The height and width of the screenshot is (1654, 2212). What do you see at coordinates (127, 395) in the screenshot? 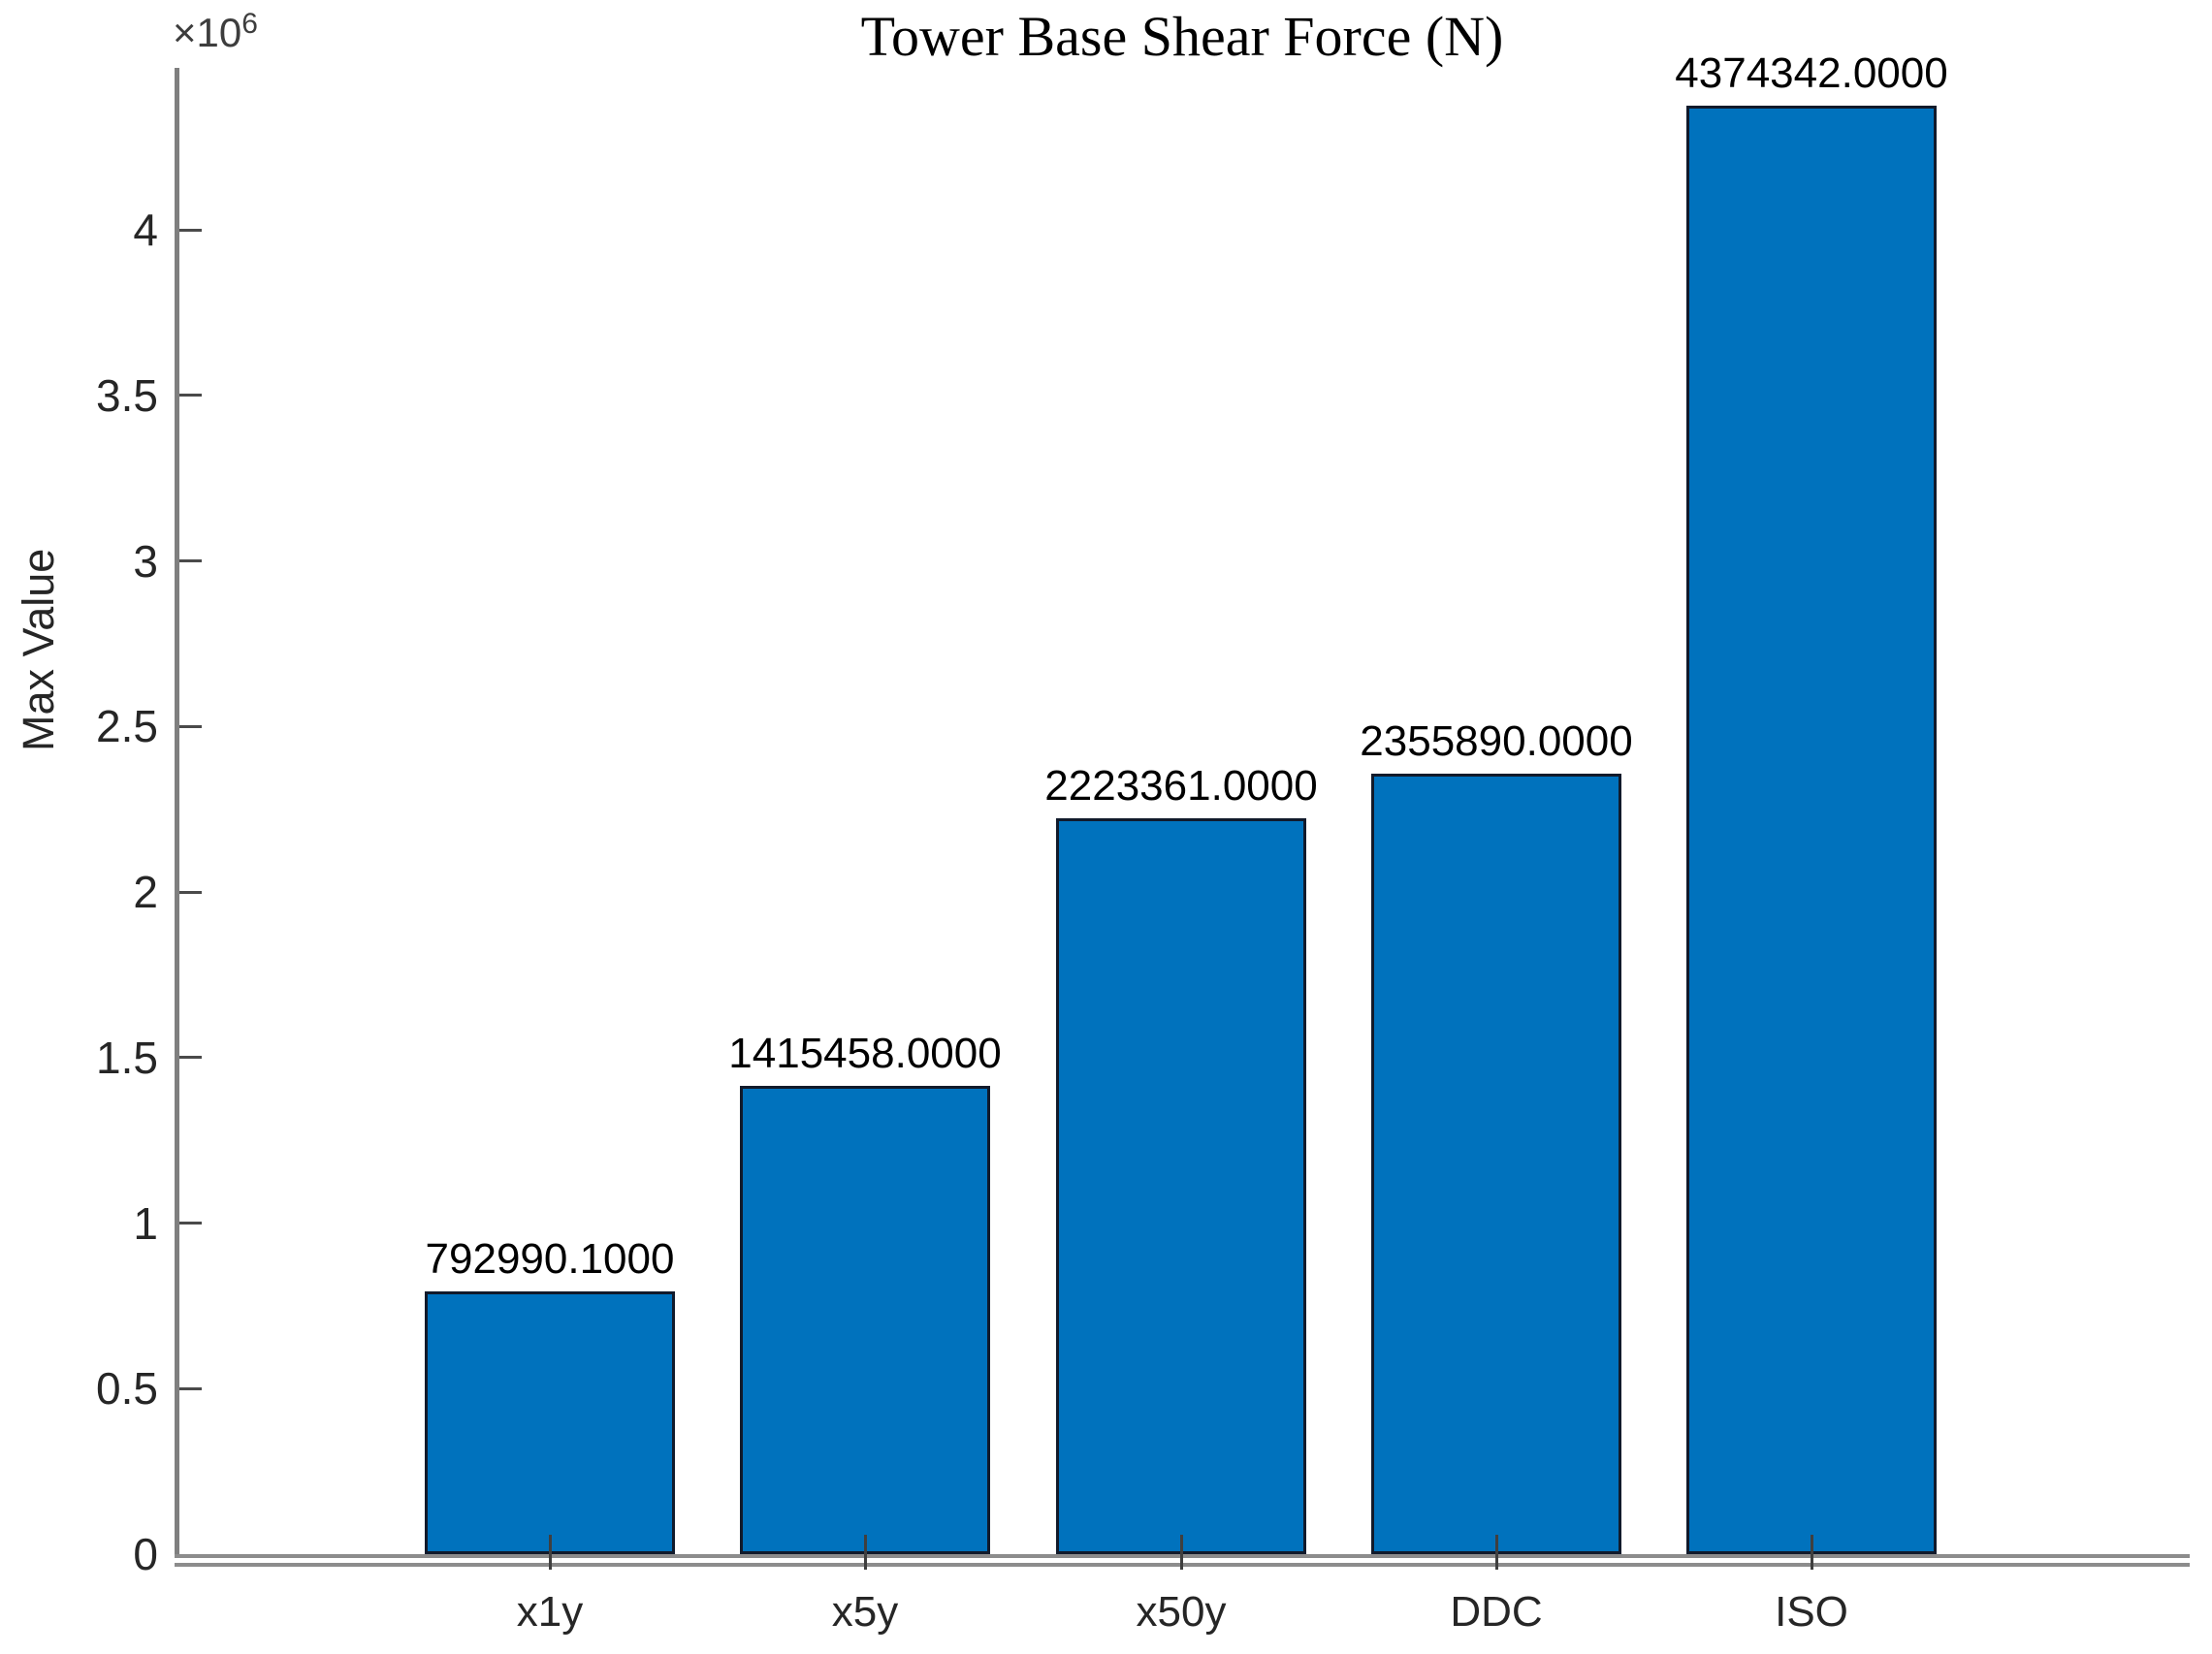
I see `y-tick-label: 3.5` at bounding box center [127, 395].